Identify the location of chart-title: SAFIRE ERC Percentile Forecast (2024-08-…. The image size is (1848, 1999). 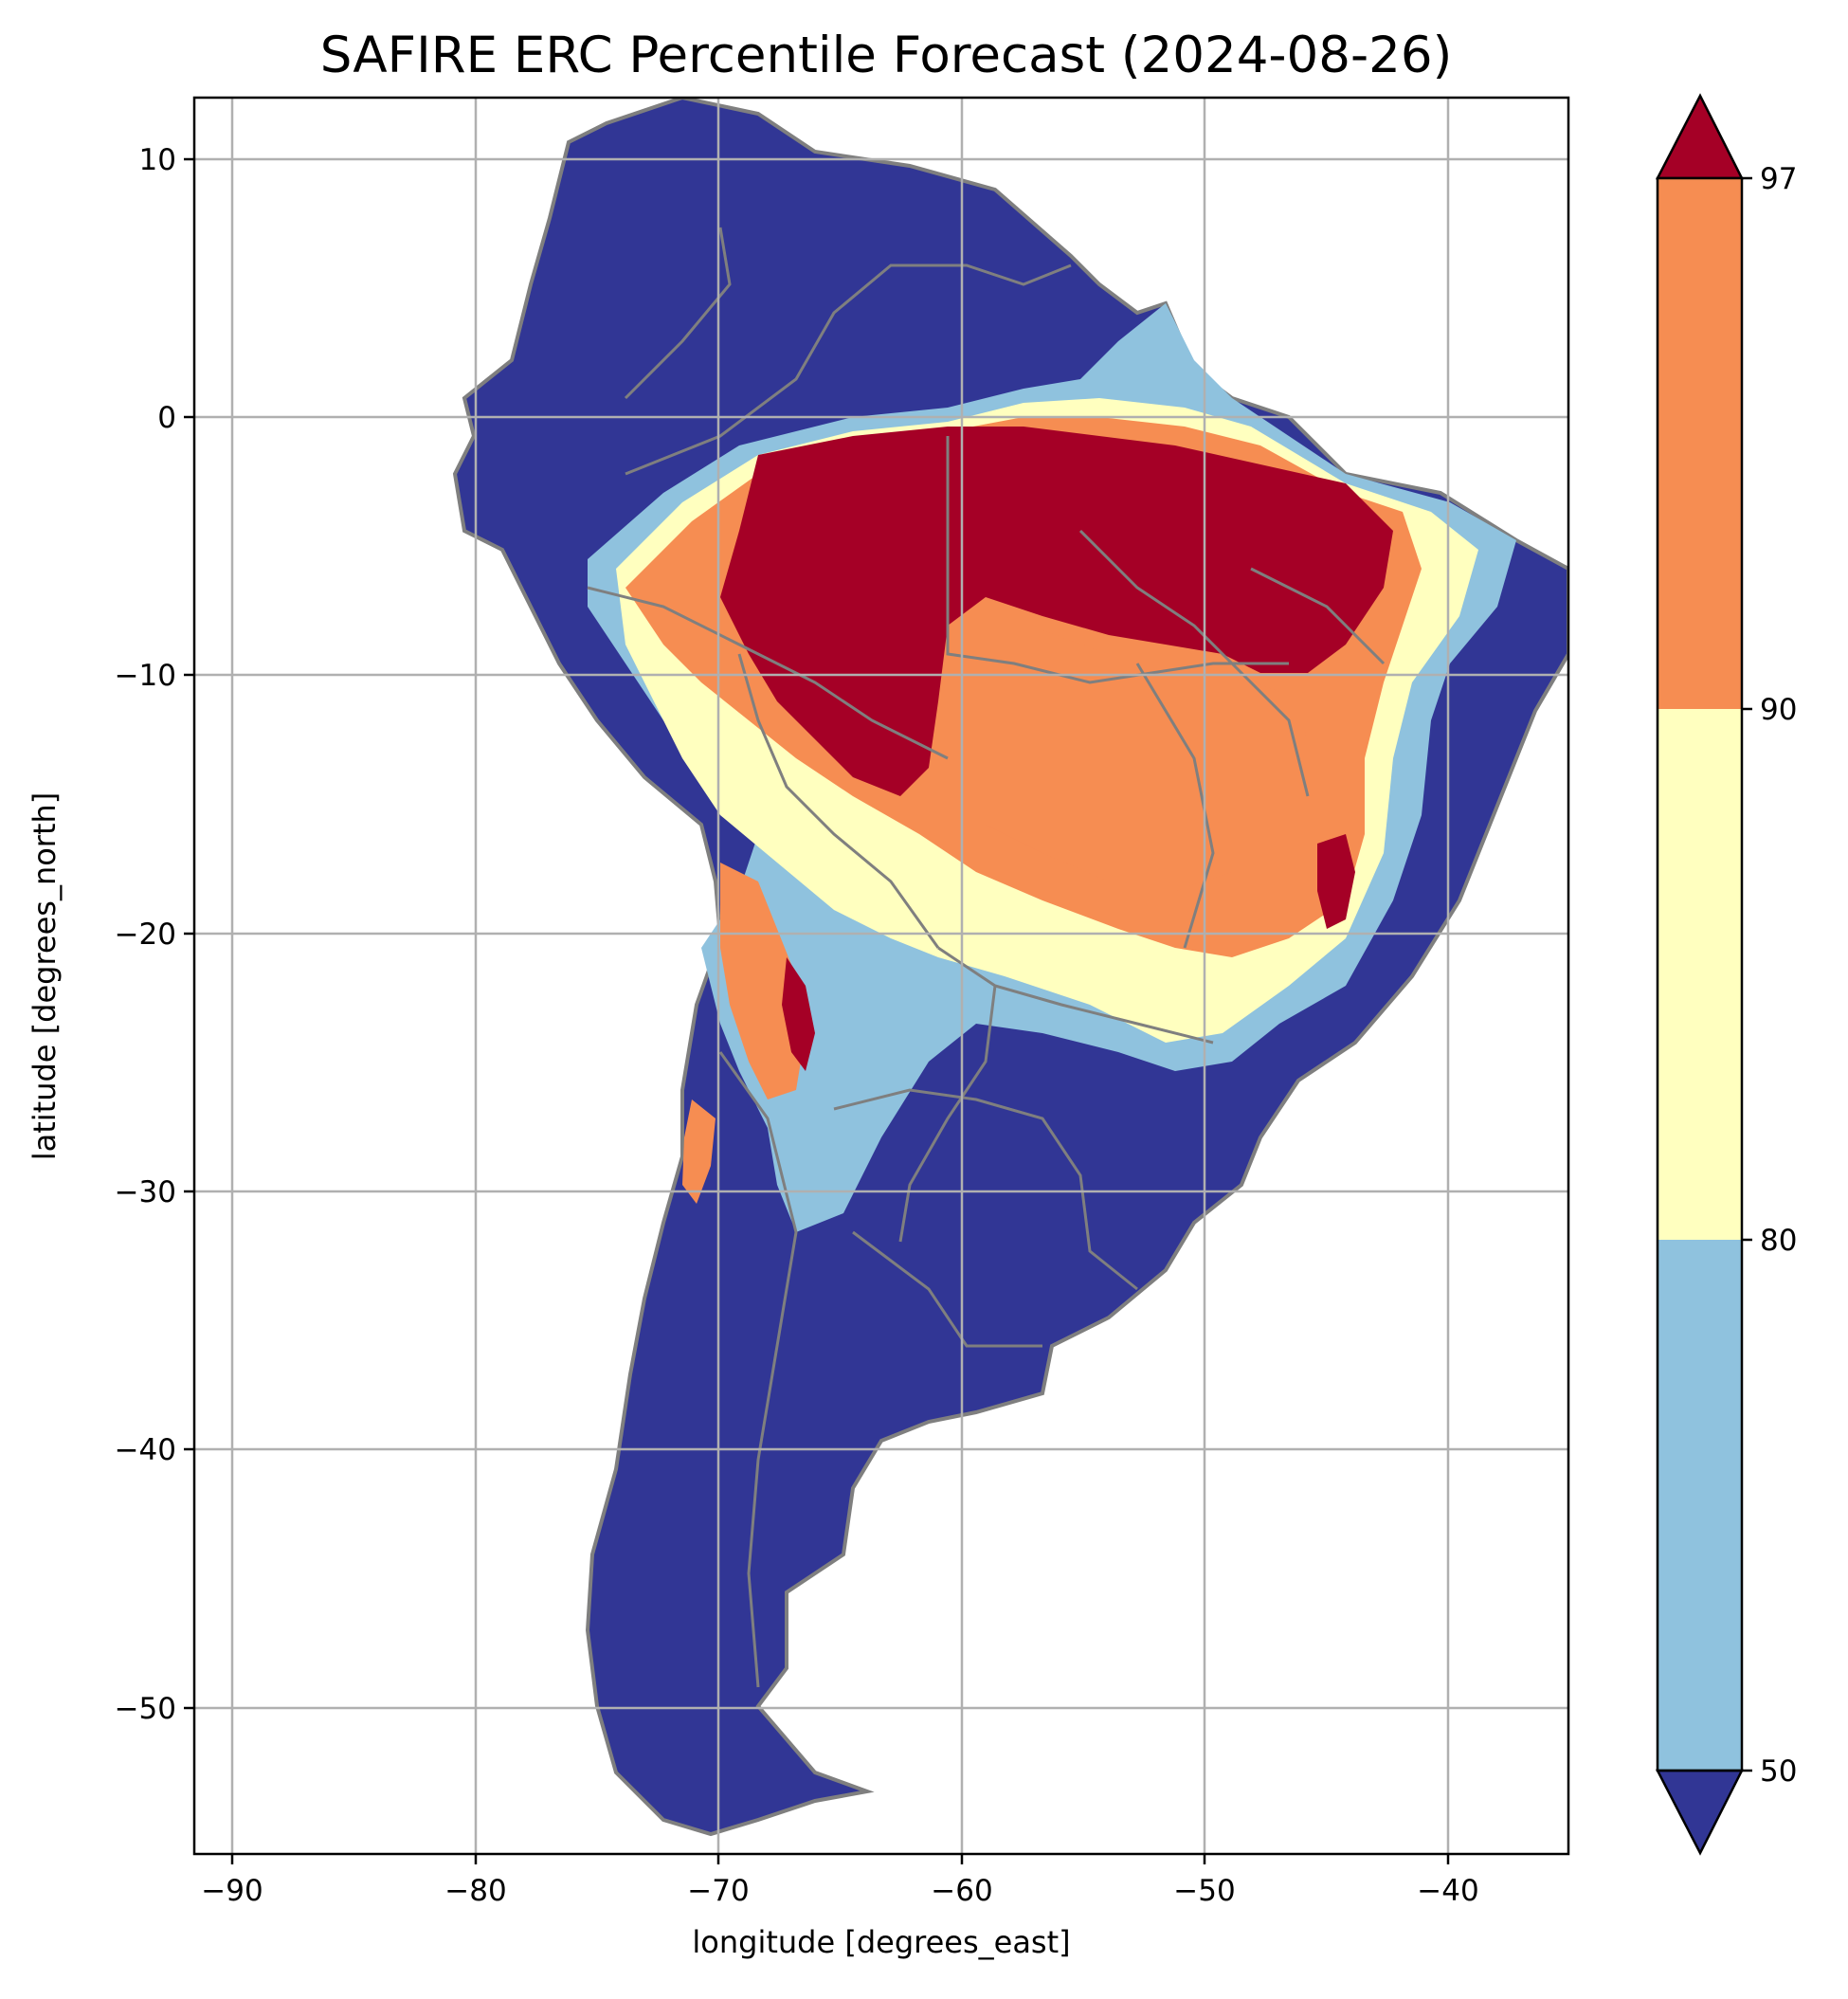
(887, 56).